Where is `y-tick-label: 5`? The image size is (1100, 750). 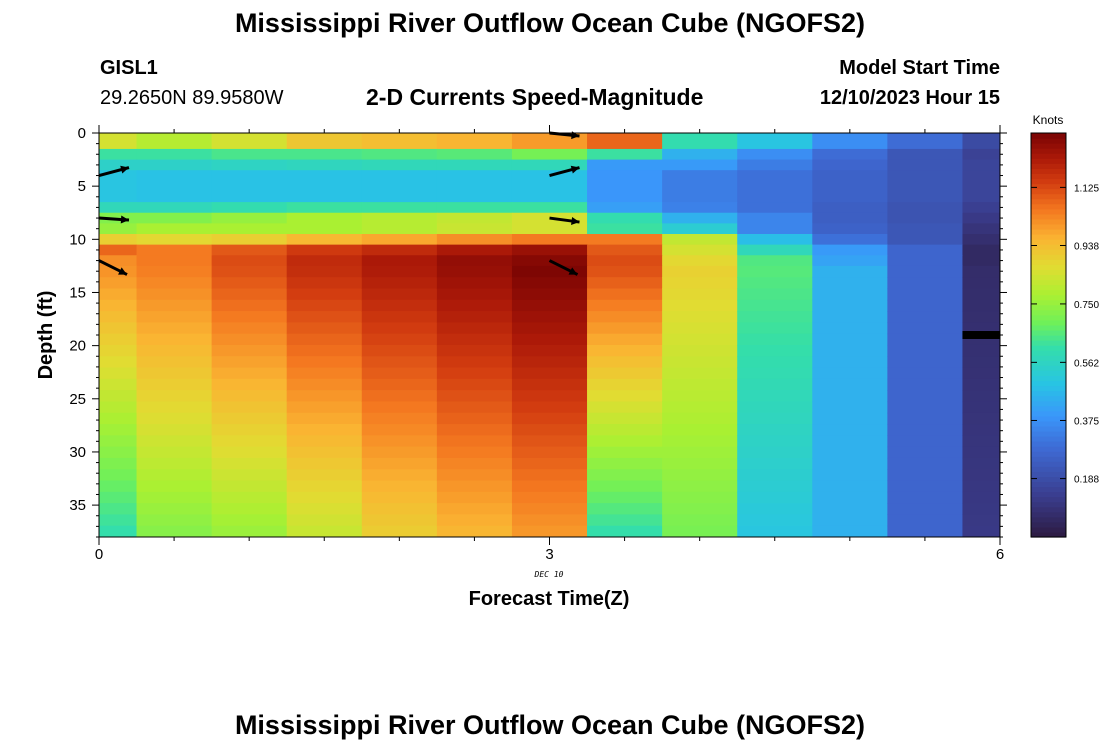 y-tick-label: 5 is located at coordinates (82, 186).